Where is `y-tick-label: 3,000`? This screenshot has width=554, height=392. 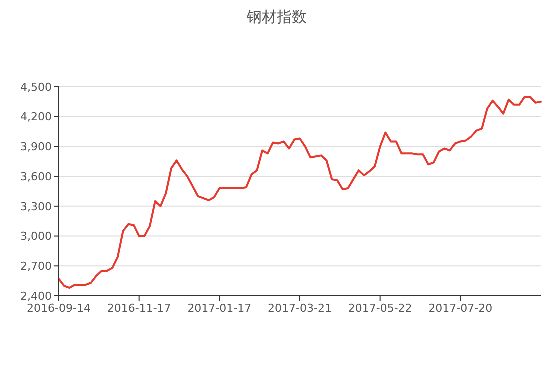 y-tick-label: 3,000 is located at coordinates (36, 237).